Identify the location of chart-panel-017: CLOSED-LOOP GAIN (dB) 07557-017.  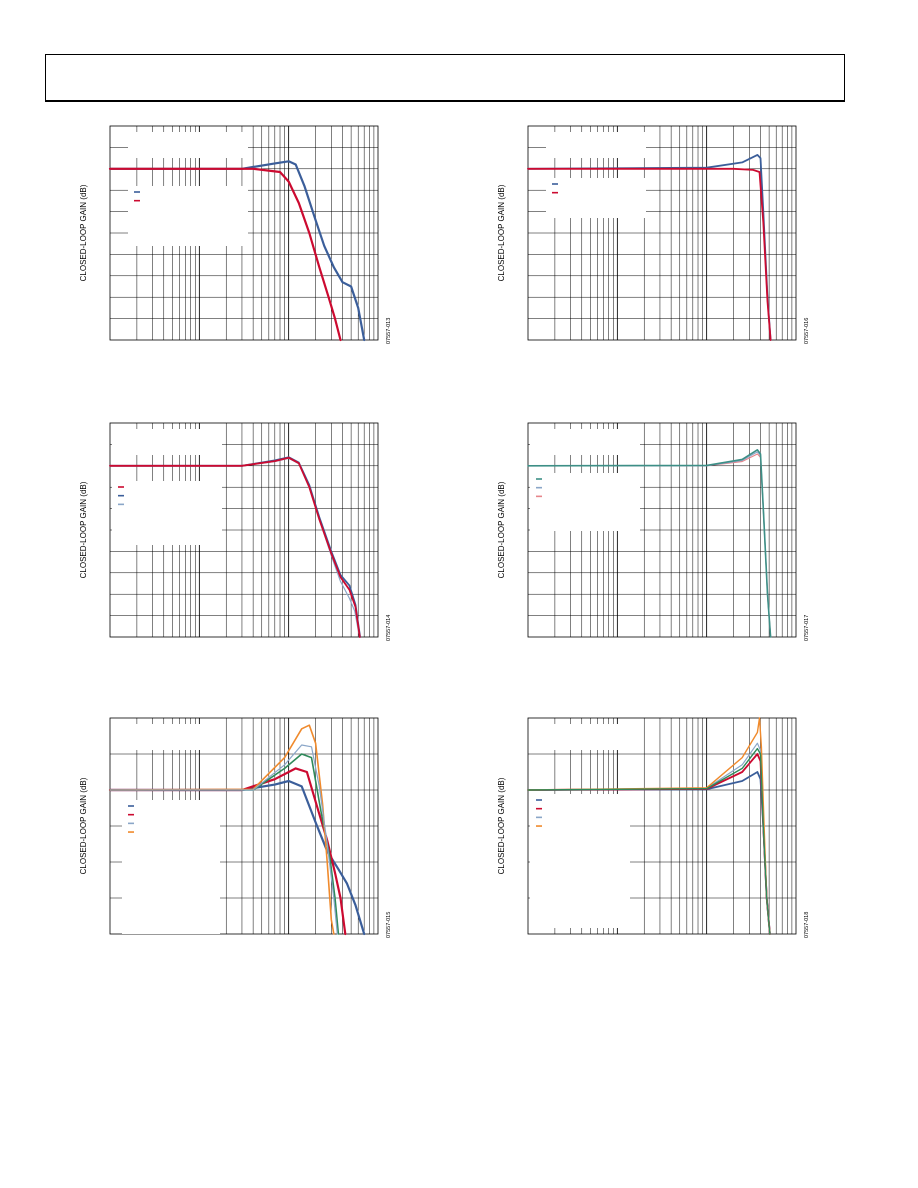
(650, 531).